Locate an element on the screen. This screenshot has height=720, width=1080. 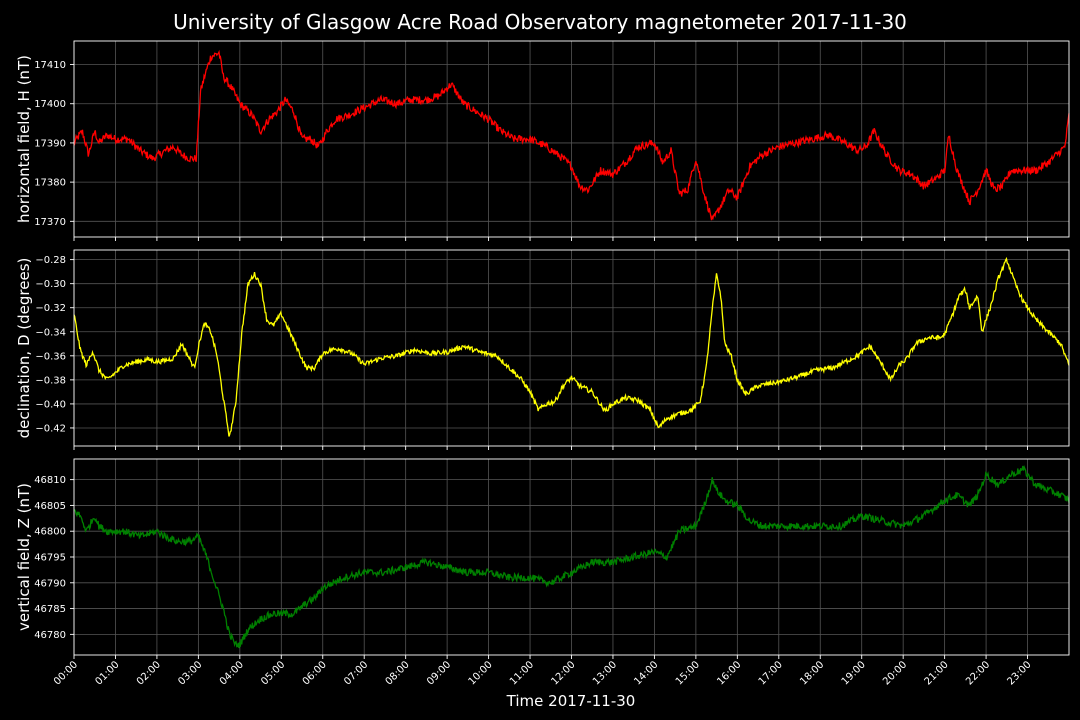
y-tick-label: −0.36 is located at coordinates (50, 356).